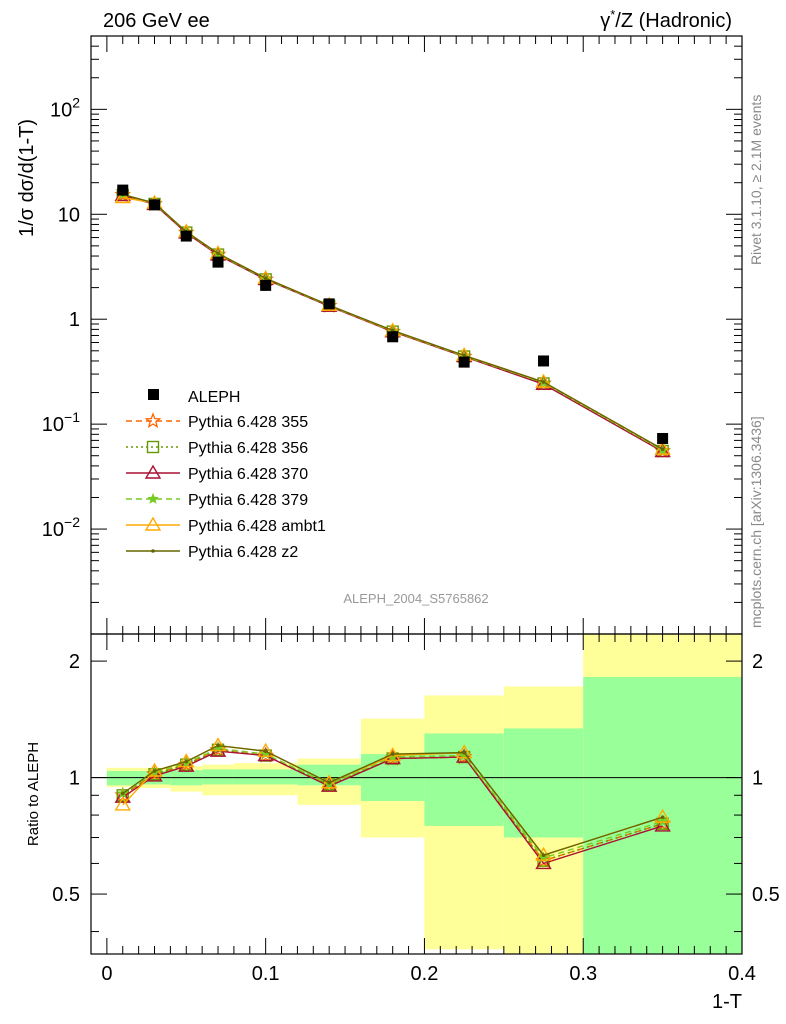  I want to click on ratio-y-tick-label-right: 0.5, so click(766, 895).